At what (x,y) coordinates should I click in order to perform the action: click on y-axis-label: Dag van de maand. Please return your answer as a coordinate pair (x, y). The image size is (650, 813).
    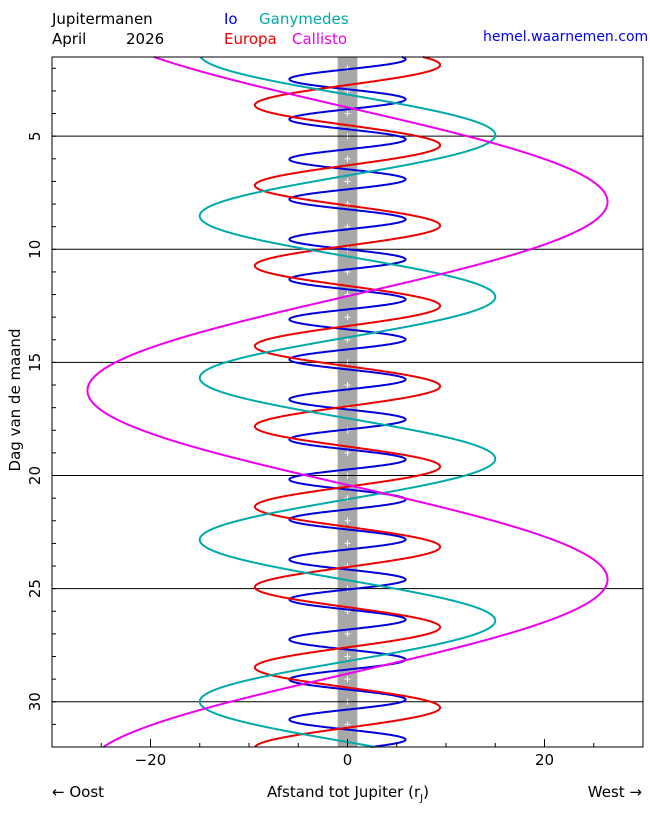
    Looking at the image, I should click on (15, 400).